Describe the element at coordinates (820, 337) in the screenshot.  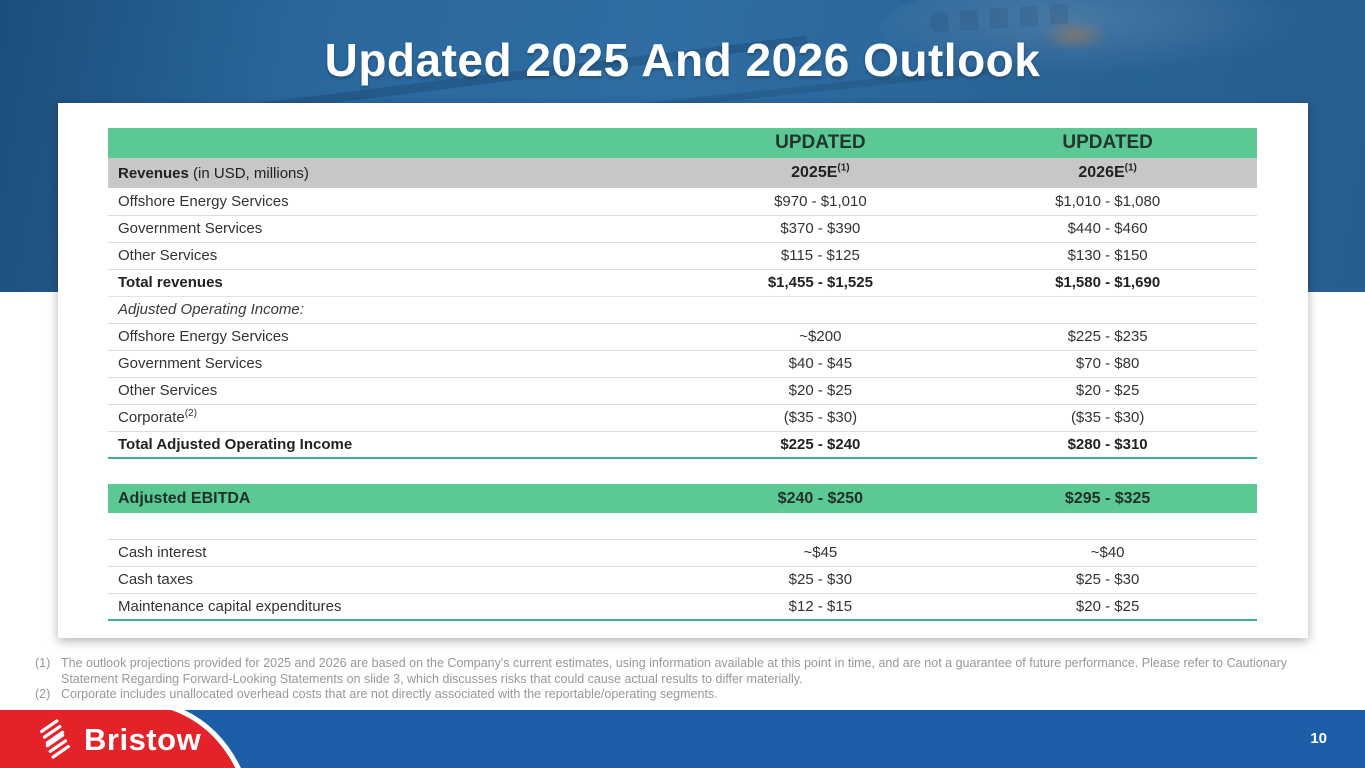
I see `row-value-2025: ~$200` at that location.